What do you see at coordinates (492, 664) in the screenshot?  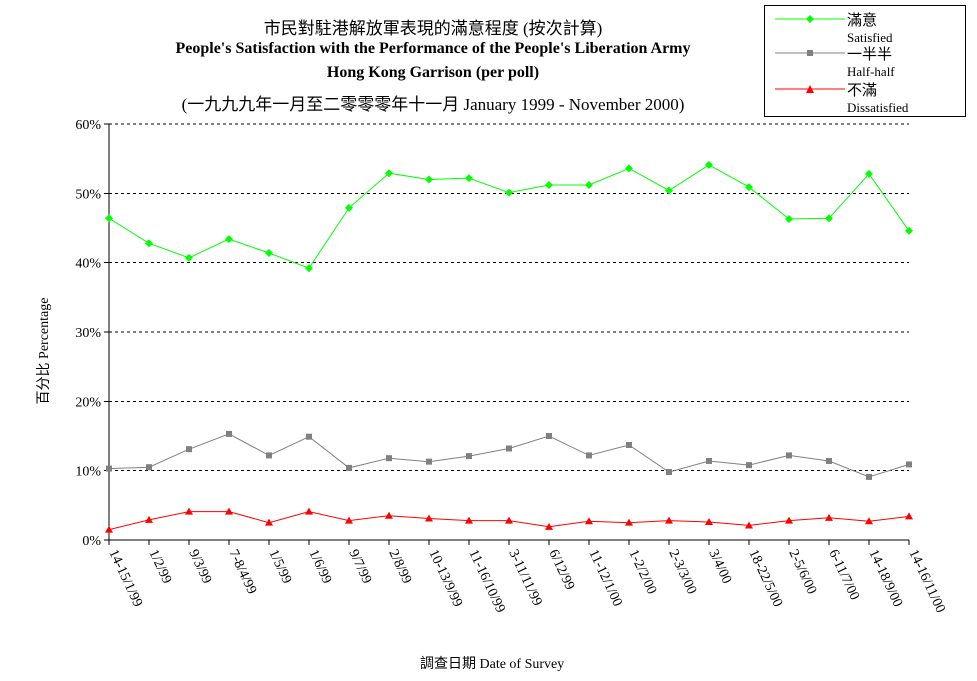 I see `x-axis-label: 調查日期 Date of Survey` at bounding box center [492, 664].